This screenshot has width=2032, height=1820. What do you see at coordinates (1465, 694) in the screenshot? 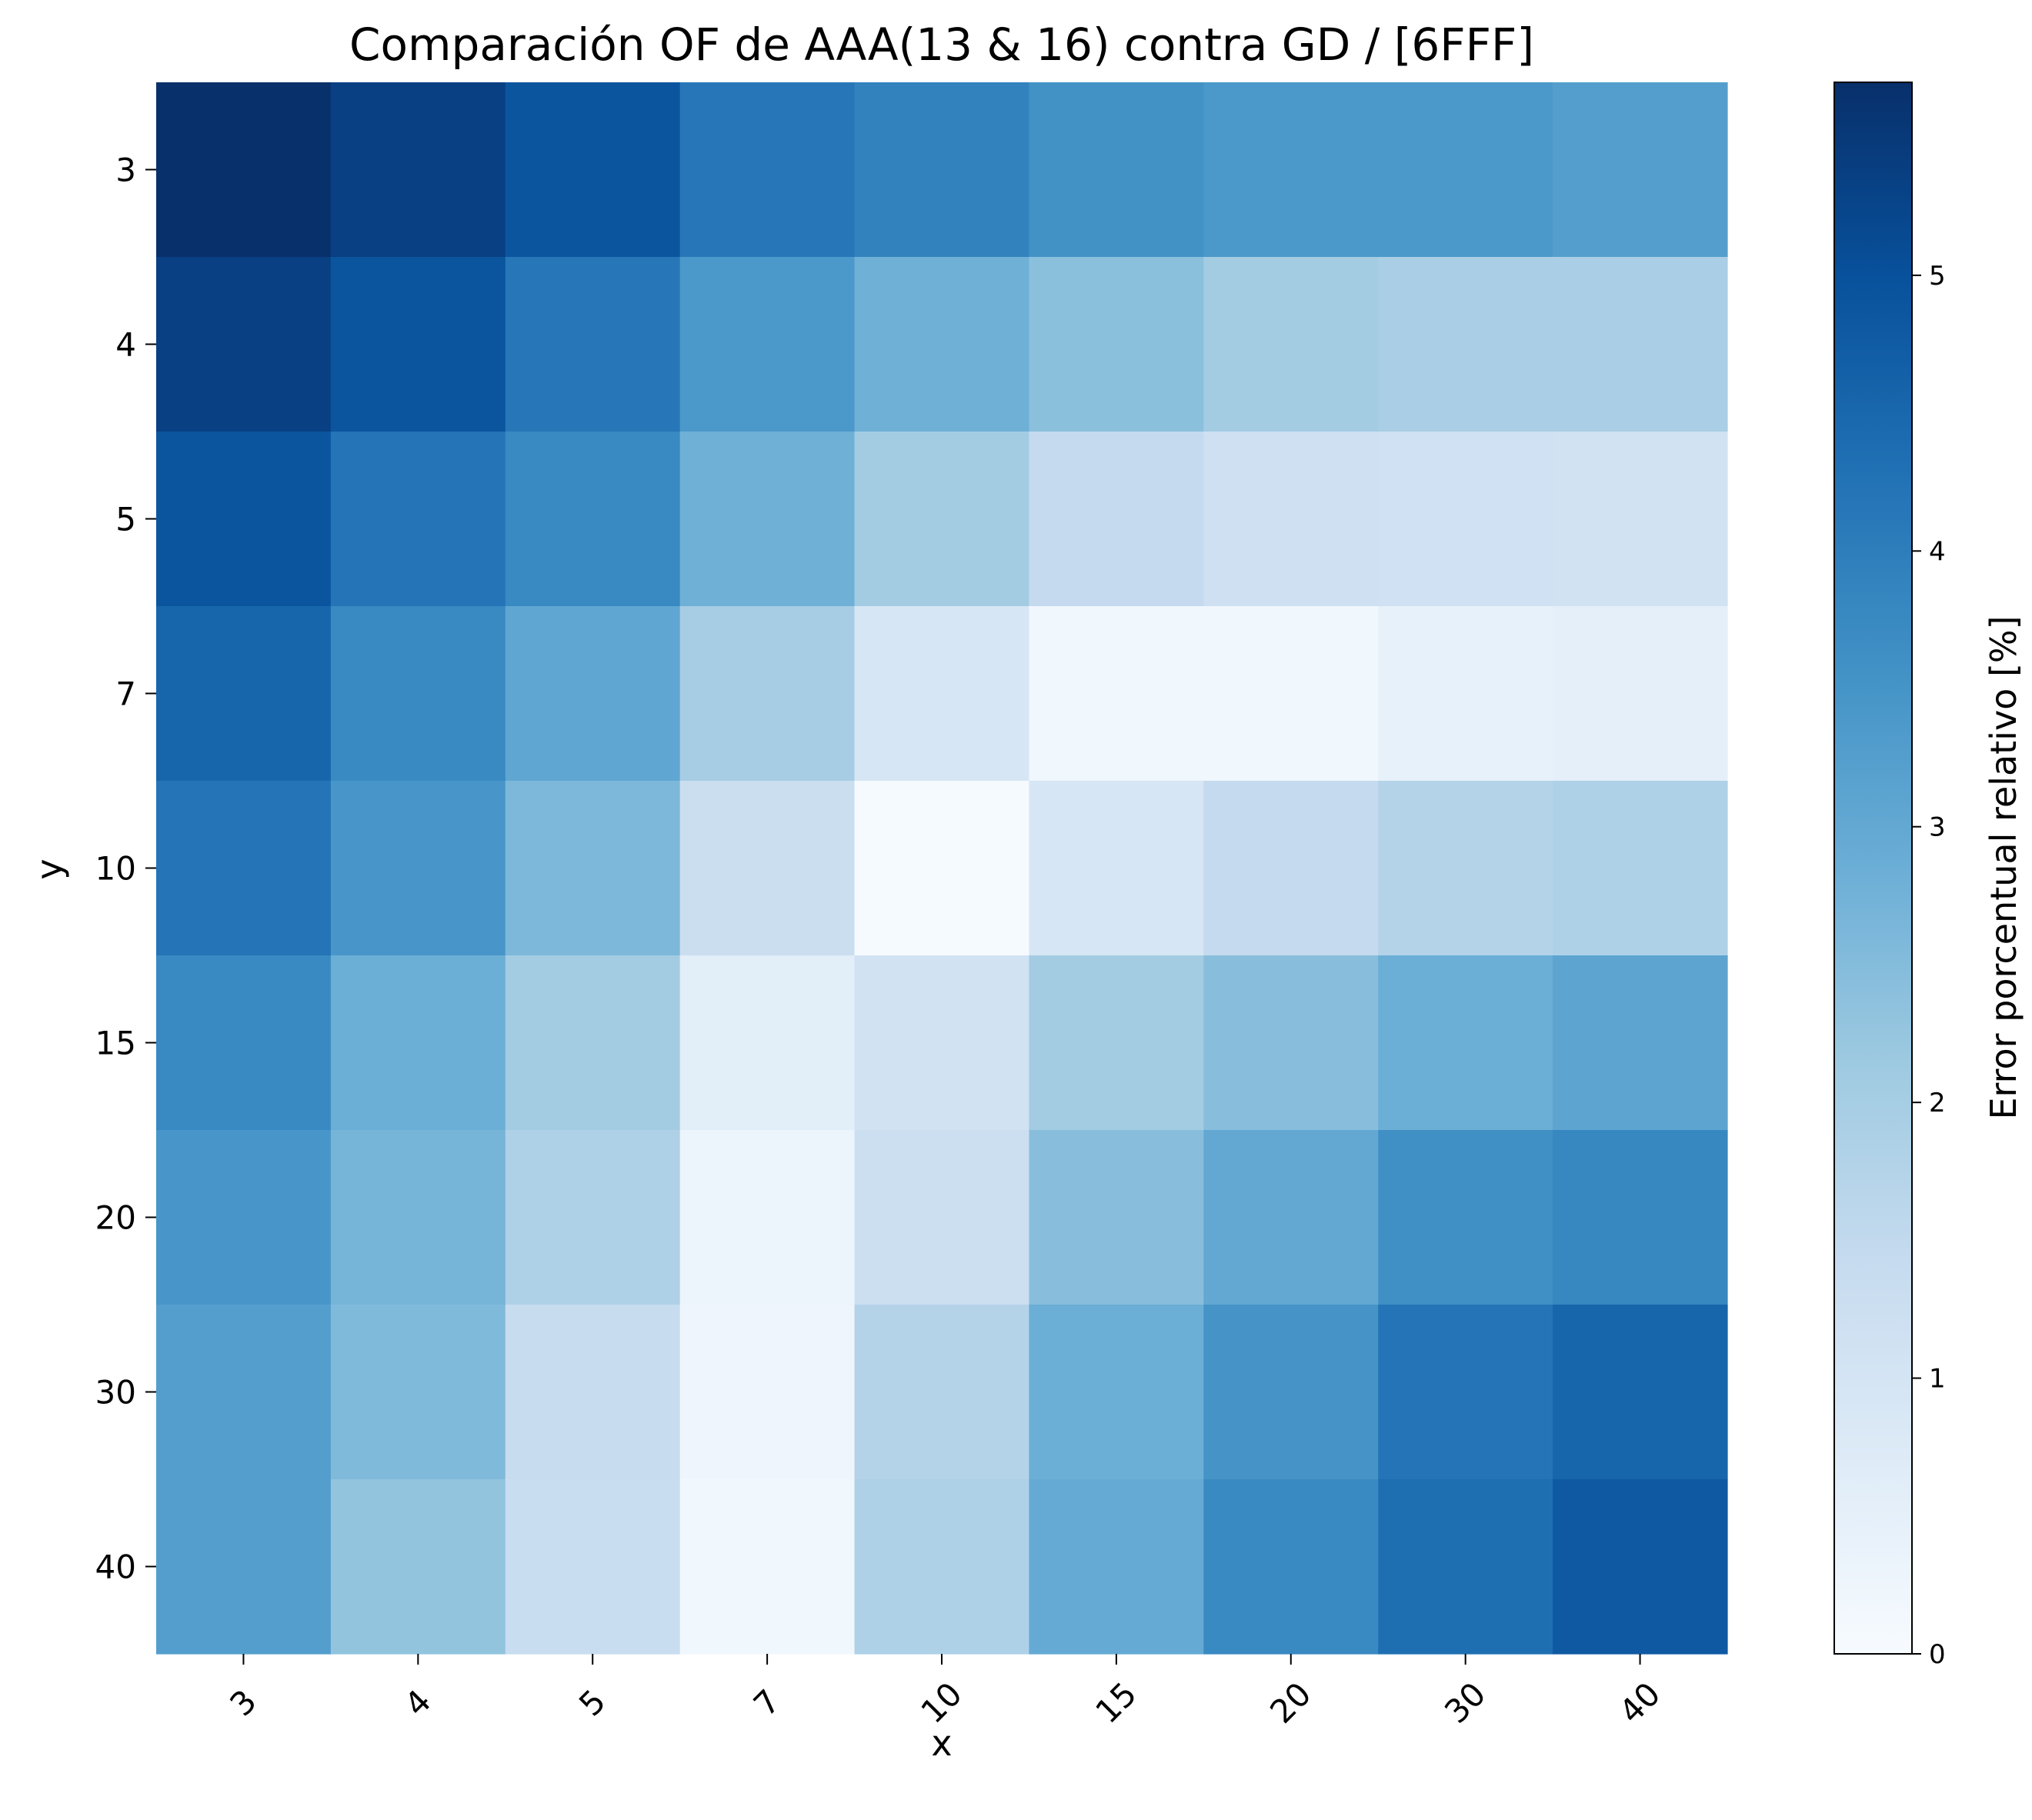
I see `heatmap-cell-y7-x30` at bounding box center [1465, 694].